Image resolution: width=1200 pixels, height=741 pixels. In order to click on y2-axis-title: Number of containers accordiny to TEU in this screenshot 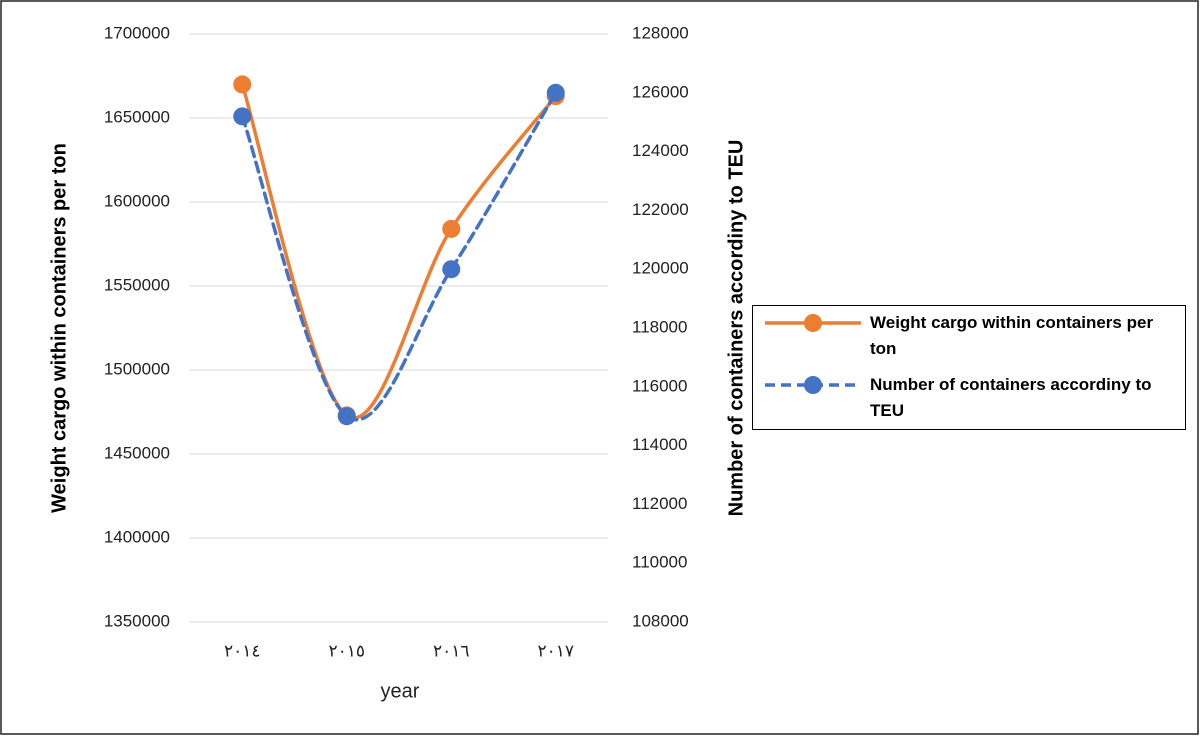, I will do `click(736, 328)`.